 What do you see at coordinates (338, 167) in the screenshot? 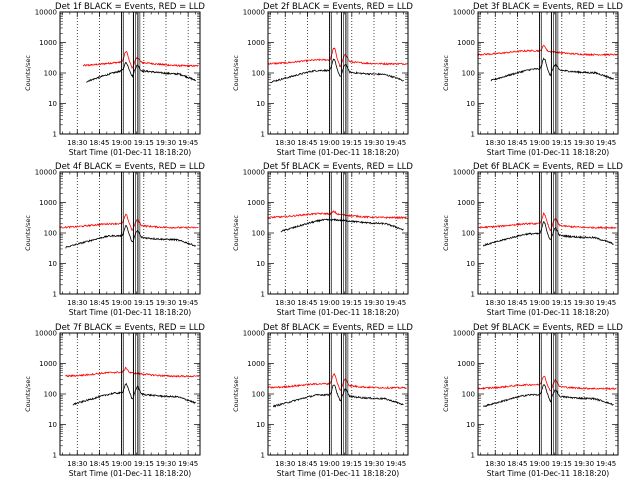
I see `chart-title: Det 5f BLACK = Events, RED = LLD` at bounding box center [338, 167].